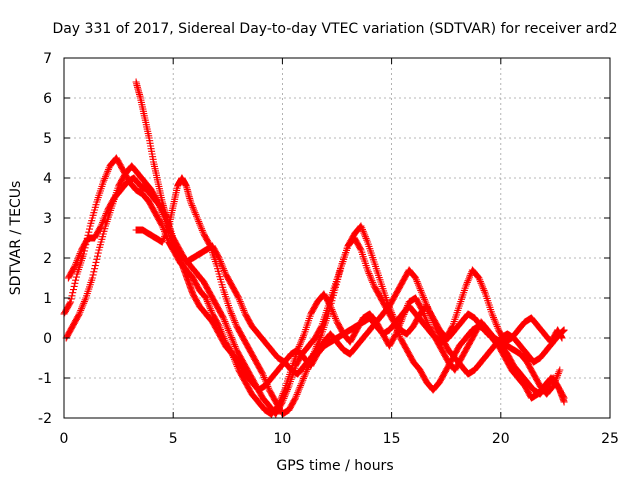 This screenshot has height=480, width=640. Describe the element at coordinates (47, 59) in the screenshot. I see `y-tick-label: 7` at that location.